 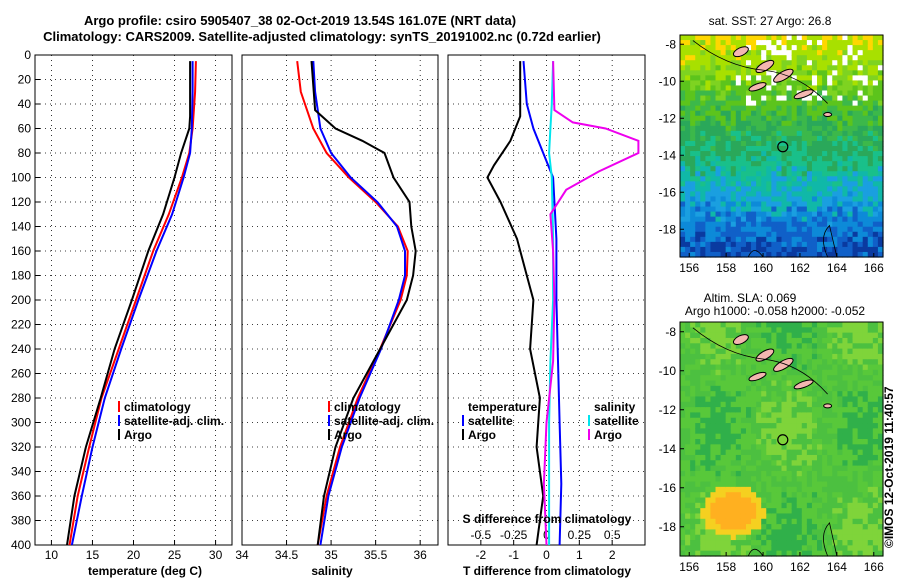 What do you see at coordinates (760, 72) in the screenshot?
I see `contour-line` at bounding box center [760, 72].